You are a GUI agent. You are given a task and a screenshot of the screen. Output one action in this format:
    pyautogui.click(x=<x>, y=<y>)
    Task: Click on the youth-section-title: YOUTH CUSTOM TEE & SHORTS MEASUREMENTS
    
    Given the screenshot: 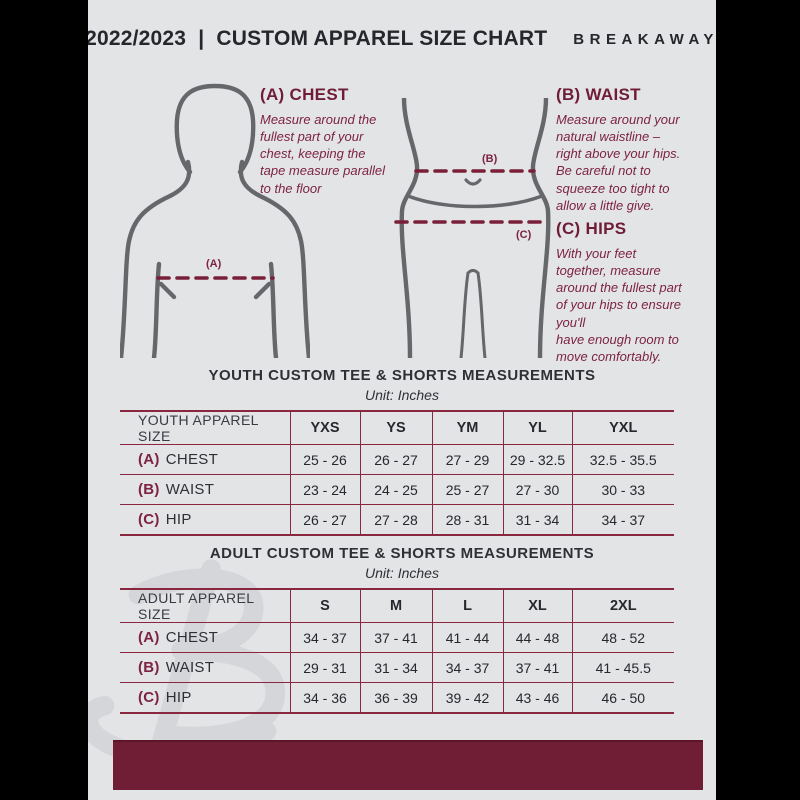 What is the action you would take?
    pyautogui.click(x=402, y=375)
    